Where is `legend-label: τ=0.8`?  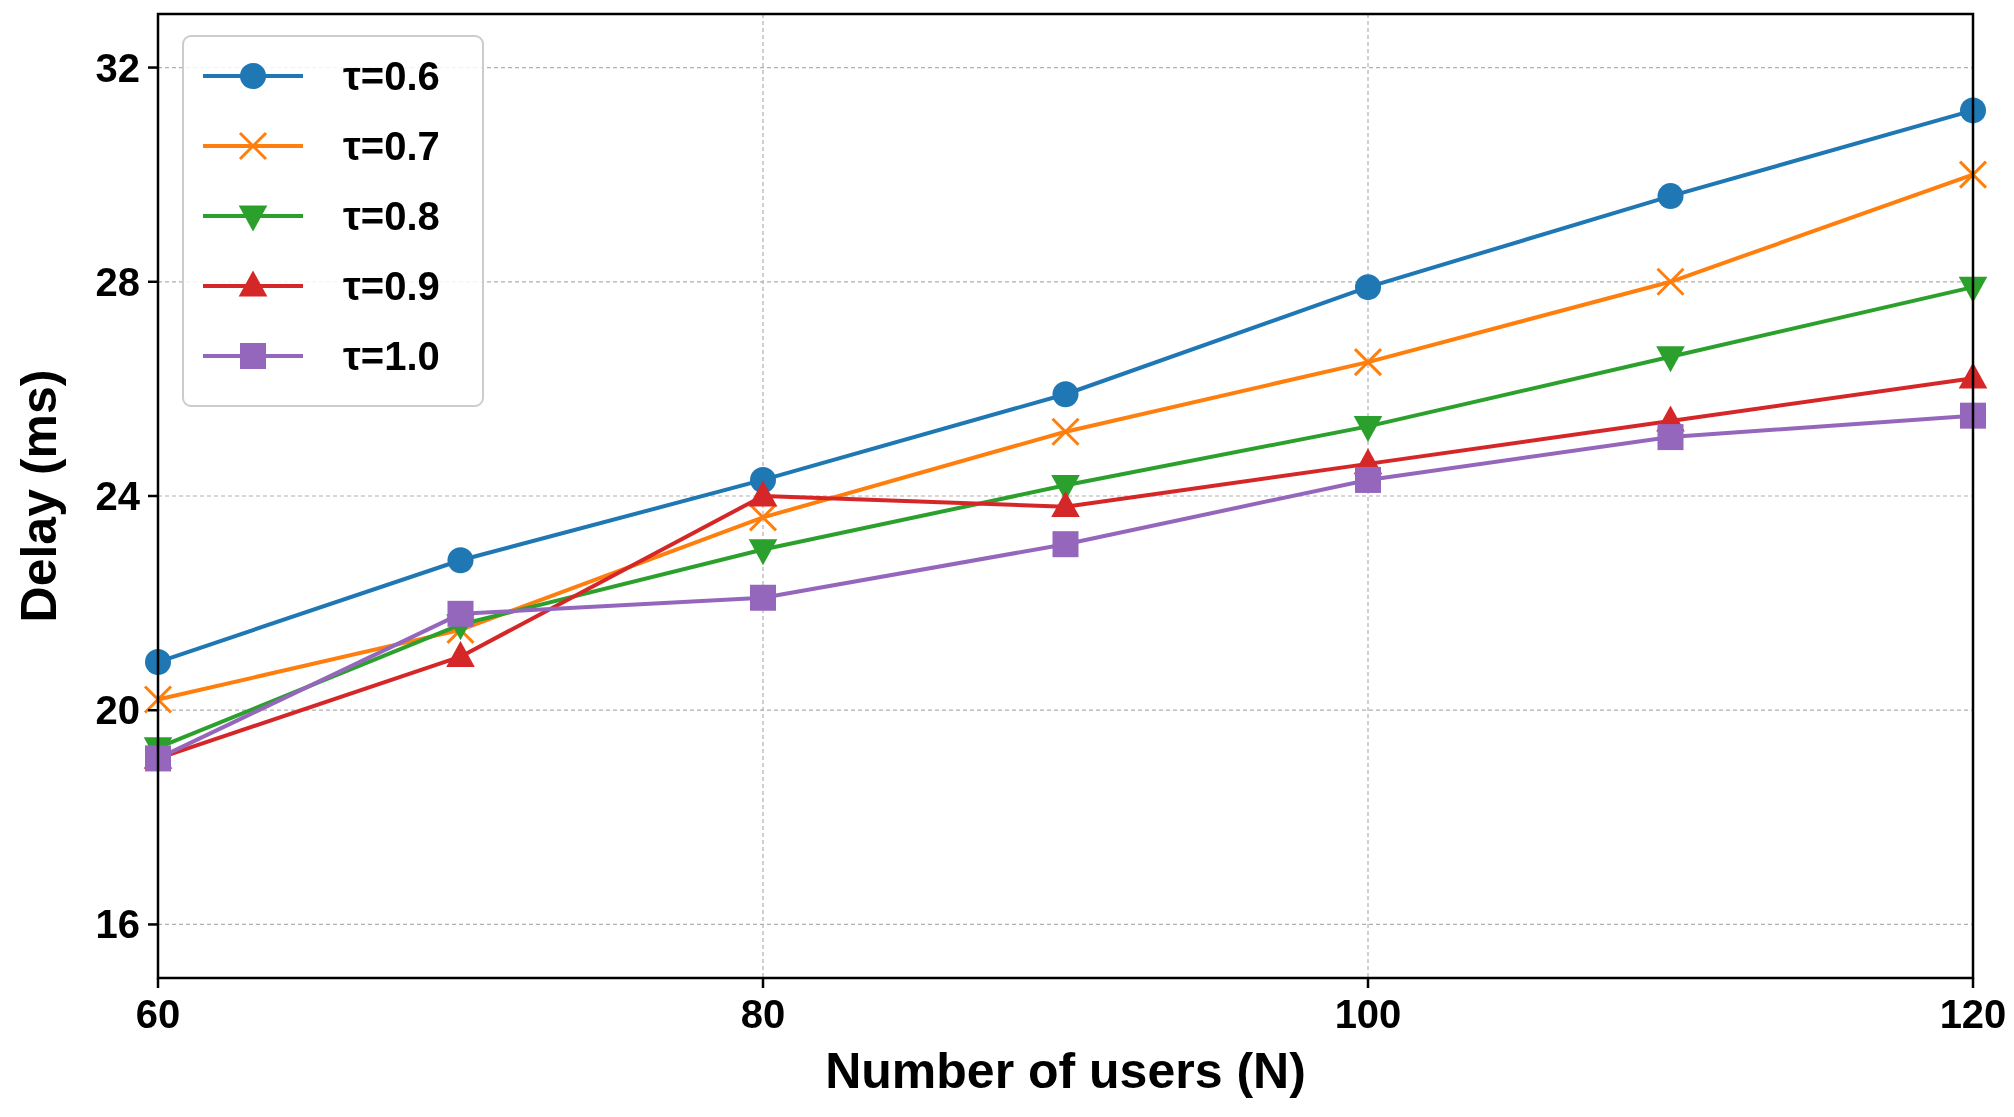 legend-label: τ=0.8 is located at coordinates (391, 216).